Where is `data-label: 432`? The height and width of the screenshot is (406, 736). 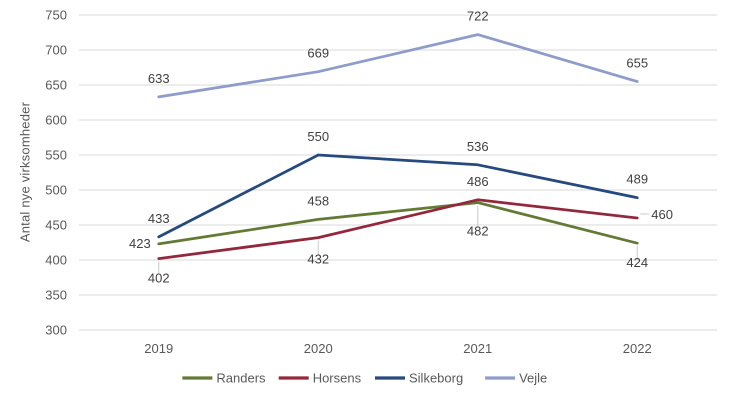 data-label: 432 is located at coordinates (318, 259).